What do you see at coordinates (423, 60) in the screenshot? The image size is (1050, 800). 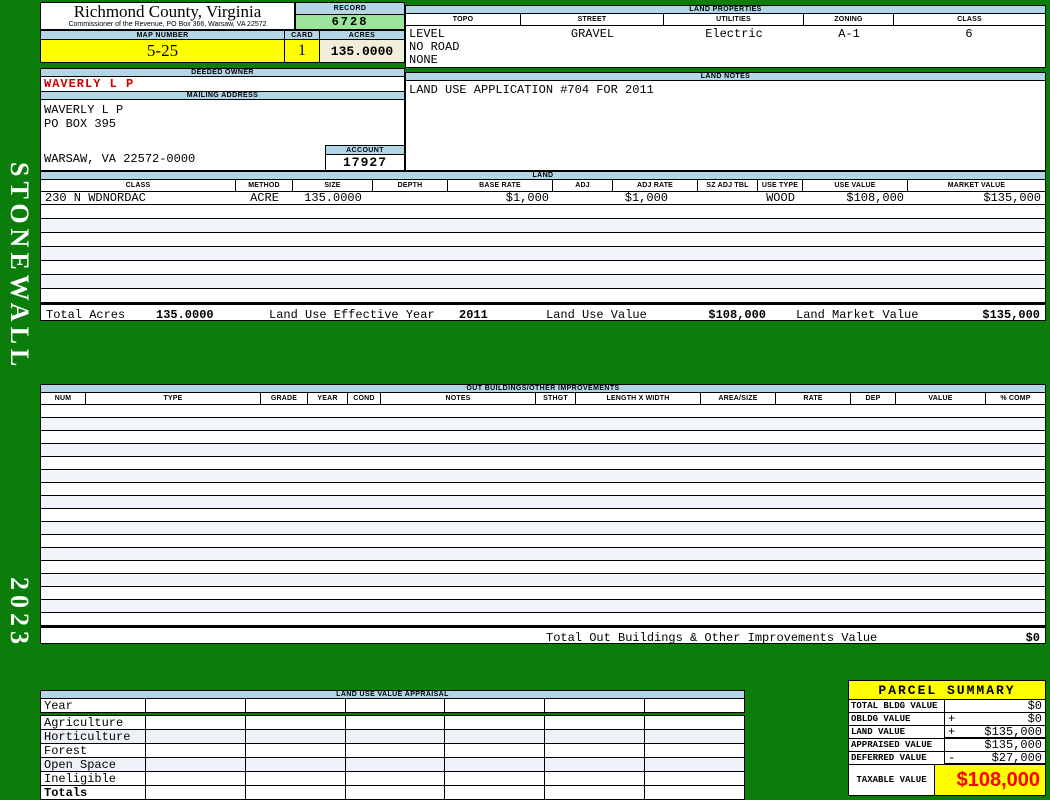 I see `topo-value: NONE` at bounding box center [423, 60].